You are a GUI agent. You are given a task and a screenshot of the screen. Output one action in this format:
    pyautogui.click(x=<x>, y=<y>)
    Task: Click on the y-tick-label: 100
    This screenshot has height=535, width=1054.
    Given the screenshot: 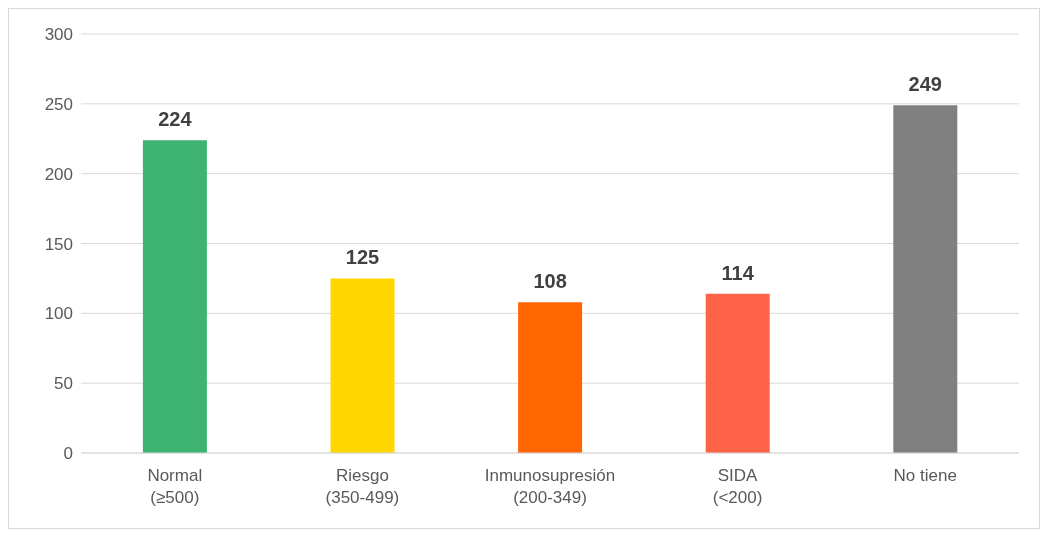 What is the action you would take?
    pyautogui.click(x=58, y=314)
    